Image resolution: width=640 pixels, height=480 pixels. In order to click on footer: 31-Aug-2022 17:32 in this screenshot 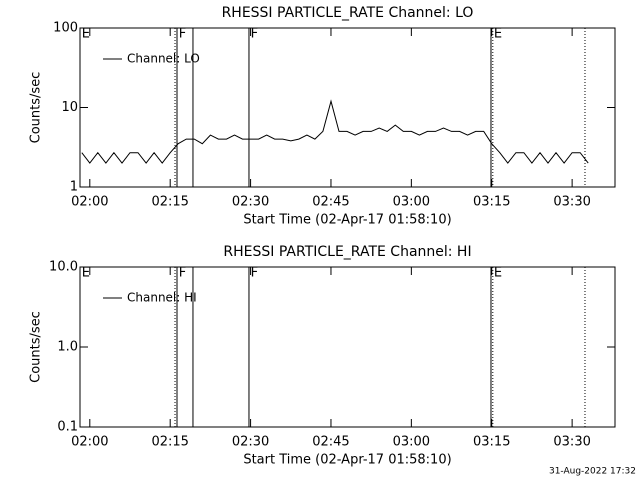, I will do `click(592, 472)`.